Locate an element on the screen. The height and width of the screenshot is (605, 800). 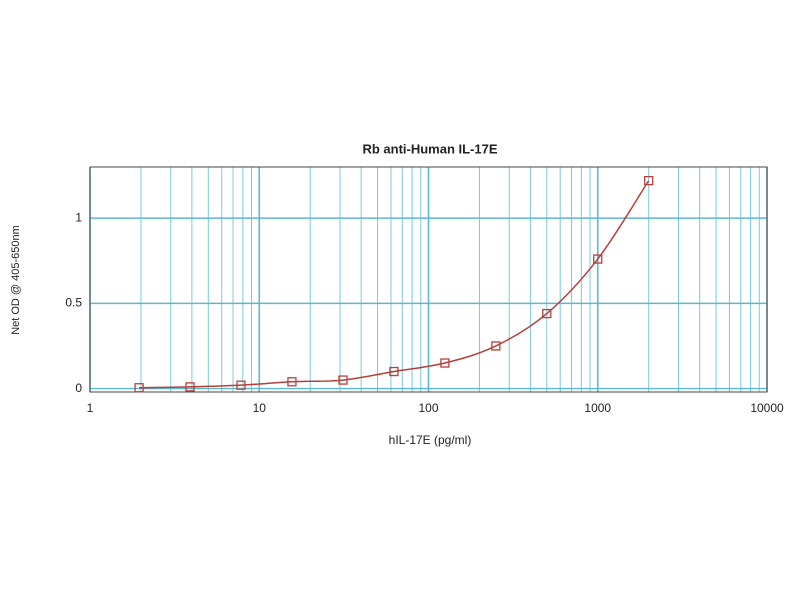
x-axis-label: hIL-17E (pg/ml) is located at coordinates (430, 440).